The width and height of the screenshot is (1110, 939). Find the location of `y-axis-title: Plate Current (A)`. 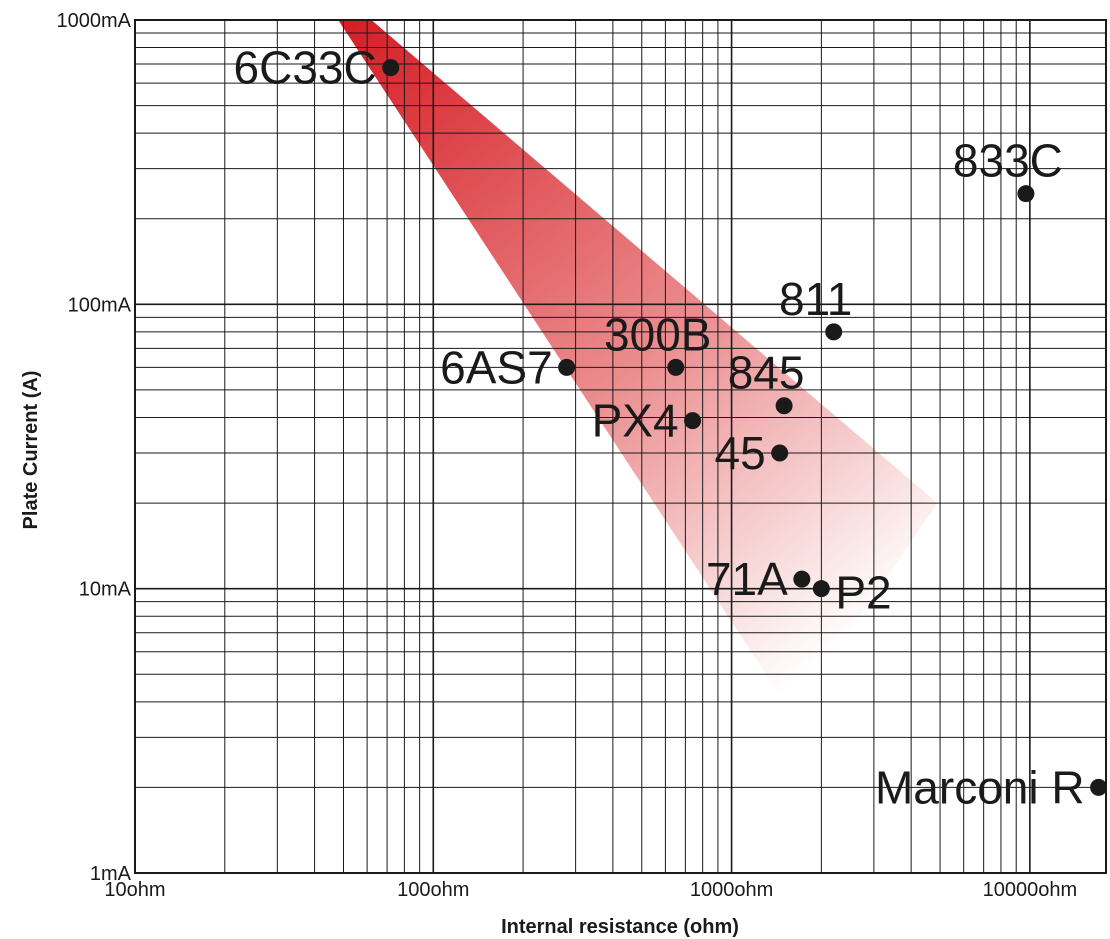

y-axis-title: Plate Current (A) is located at coordinates (31, 450).